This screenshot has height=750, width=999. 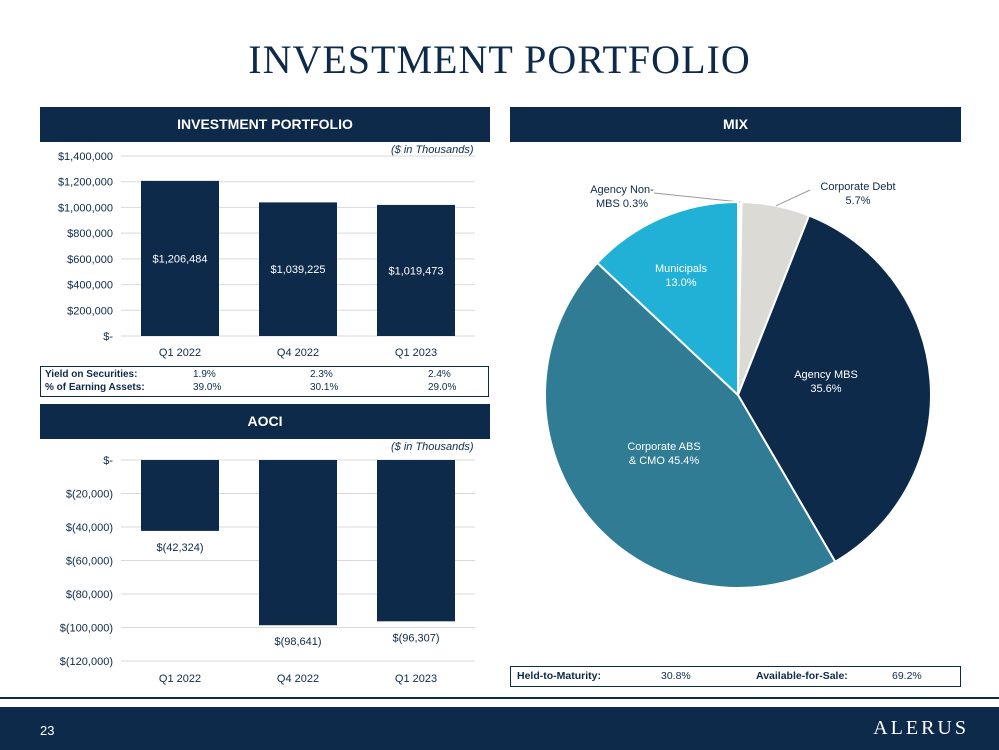 I want to click on aoci-y-tick-label: $-, so click(x=108, y=461).